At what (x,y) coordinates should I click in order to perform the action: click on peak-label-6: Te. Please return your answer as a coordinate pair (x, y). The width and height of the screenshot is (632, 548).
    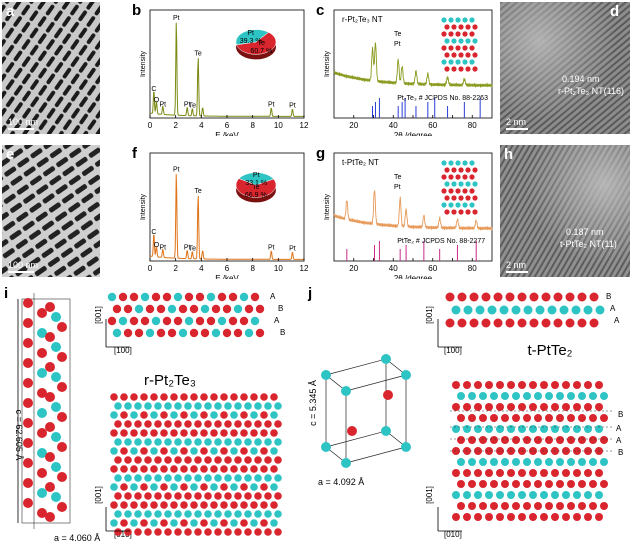
    Looking at the image, I should click on (198, 191).